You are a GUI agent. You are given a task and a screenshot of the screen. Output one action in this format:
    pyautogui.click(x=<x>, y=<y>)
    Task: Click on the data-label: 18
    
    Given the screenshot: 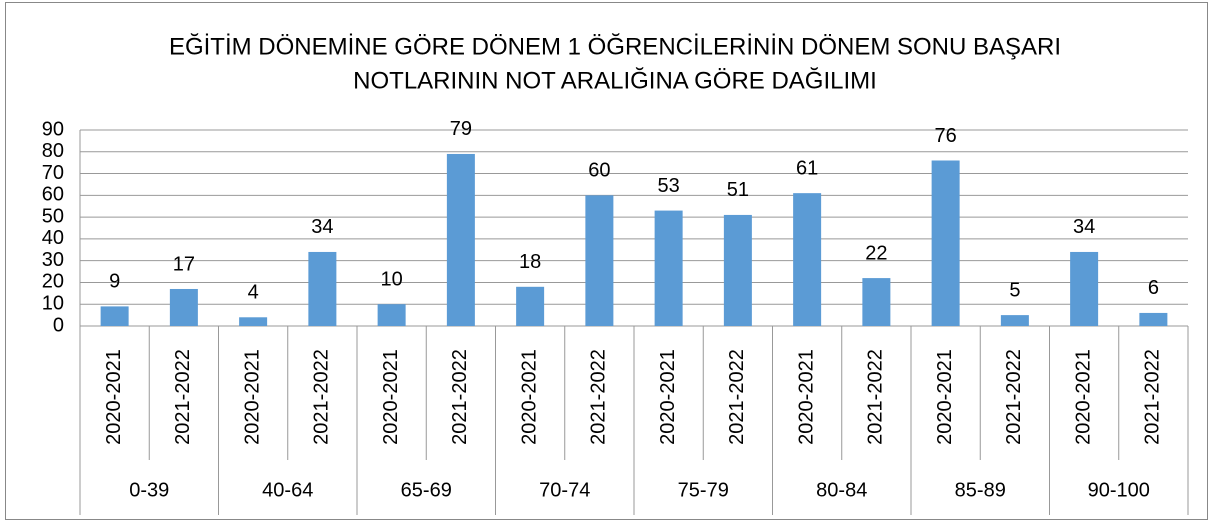 What is the action you would take?
    pyautogui.click(x=530, y=262)
    